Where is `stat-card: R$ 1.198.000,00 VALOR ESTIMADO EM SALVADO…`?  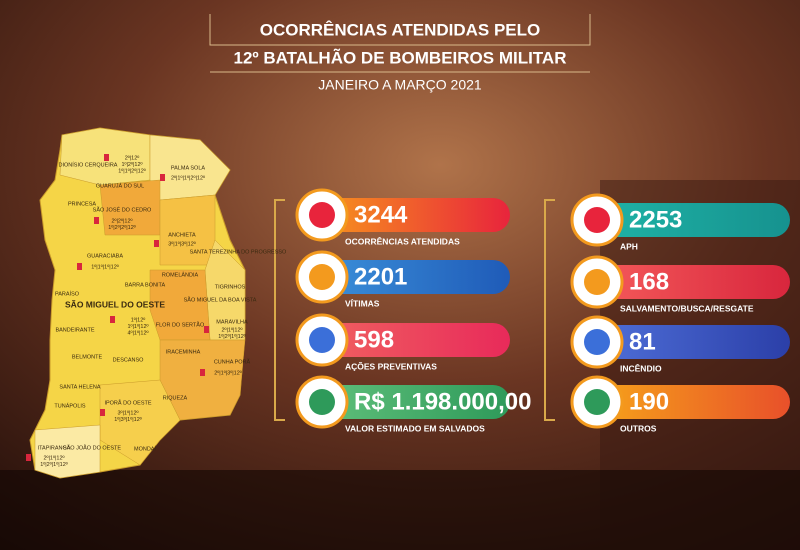 stat-card: R$ 1.198.000,00 VALOR ESTIMADO EM SALVADO… is located at coordinates (413, 404).